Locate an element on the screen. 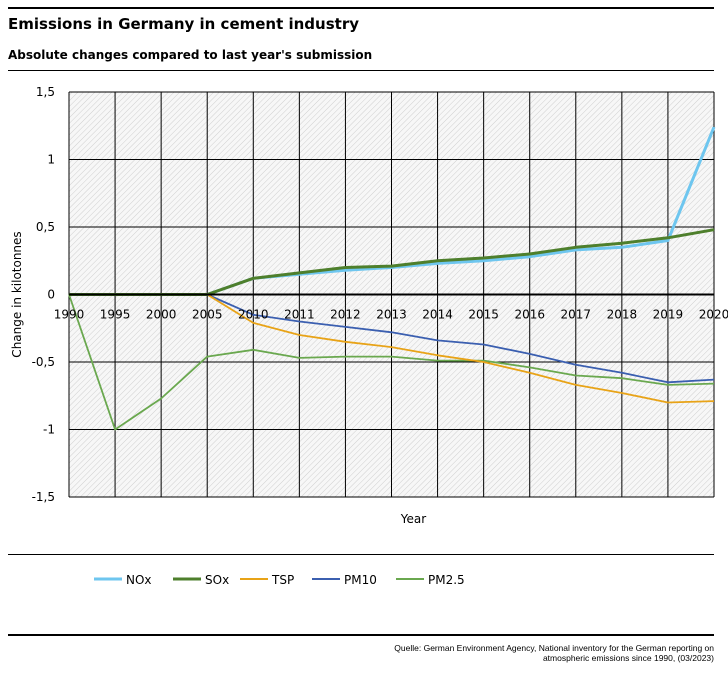 Image resolution: width=728 pixels, height=674 pixels. legend-label: PM2.5 is located at coordinates (446, 580).